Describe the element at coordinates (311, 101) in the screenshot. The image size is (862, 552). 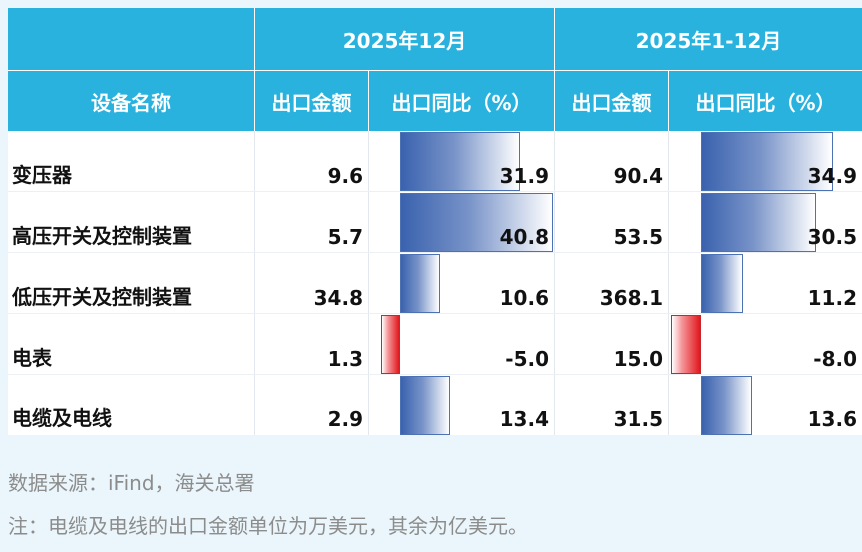
I see `header-dec-amount: 出口金额` at that location.